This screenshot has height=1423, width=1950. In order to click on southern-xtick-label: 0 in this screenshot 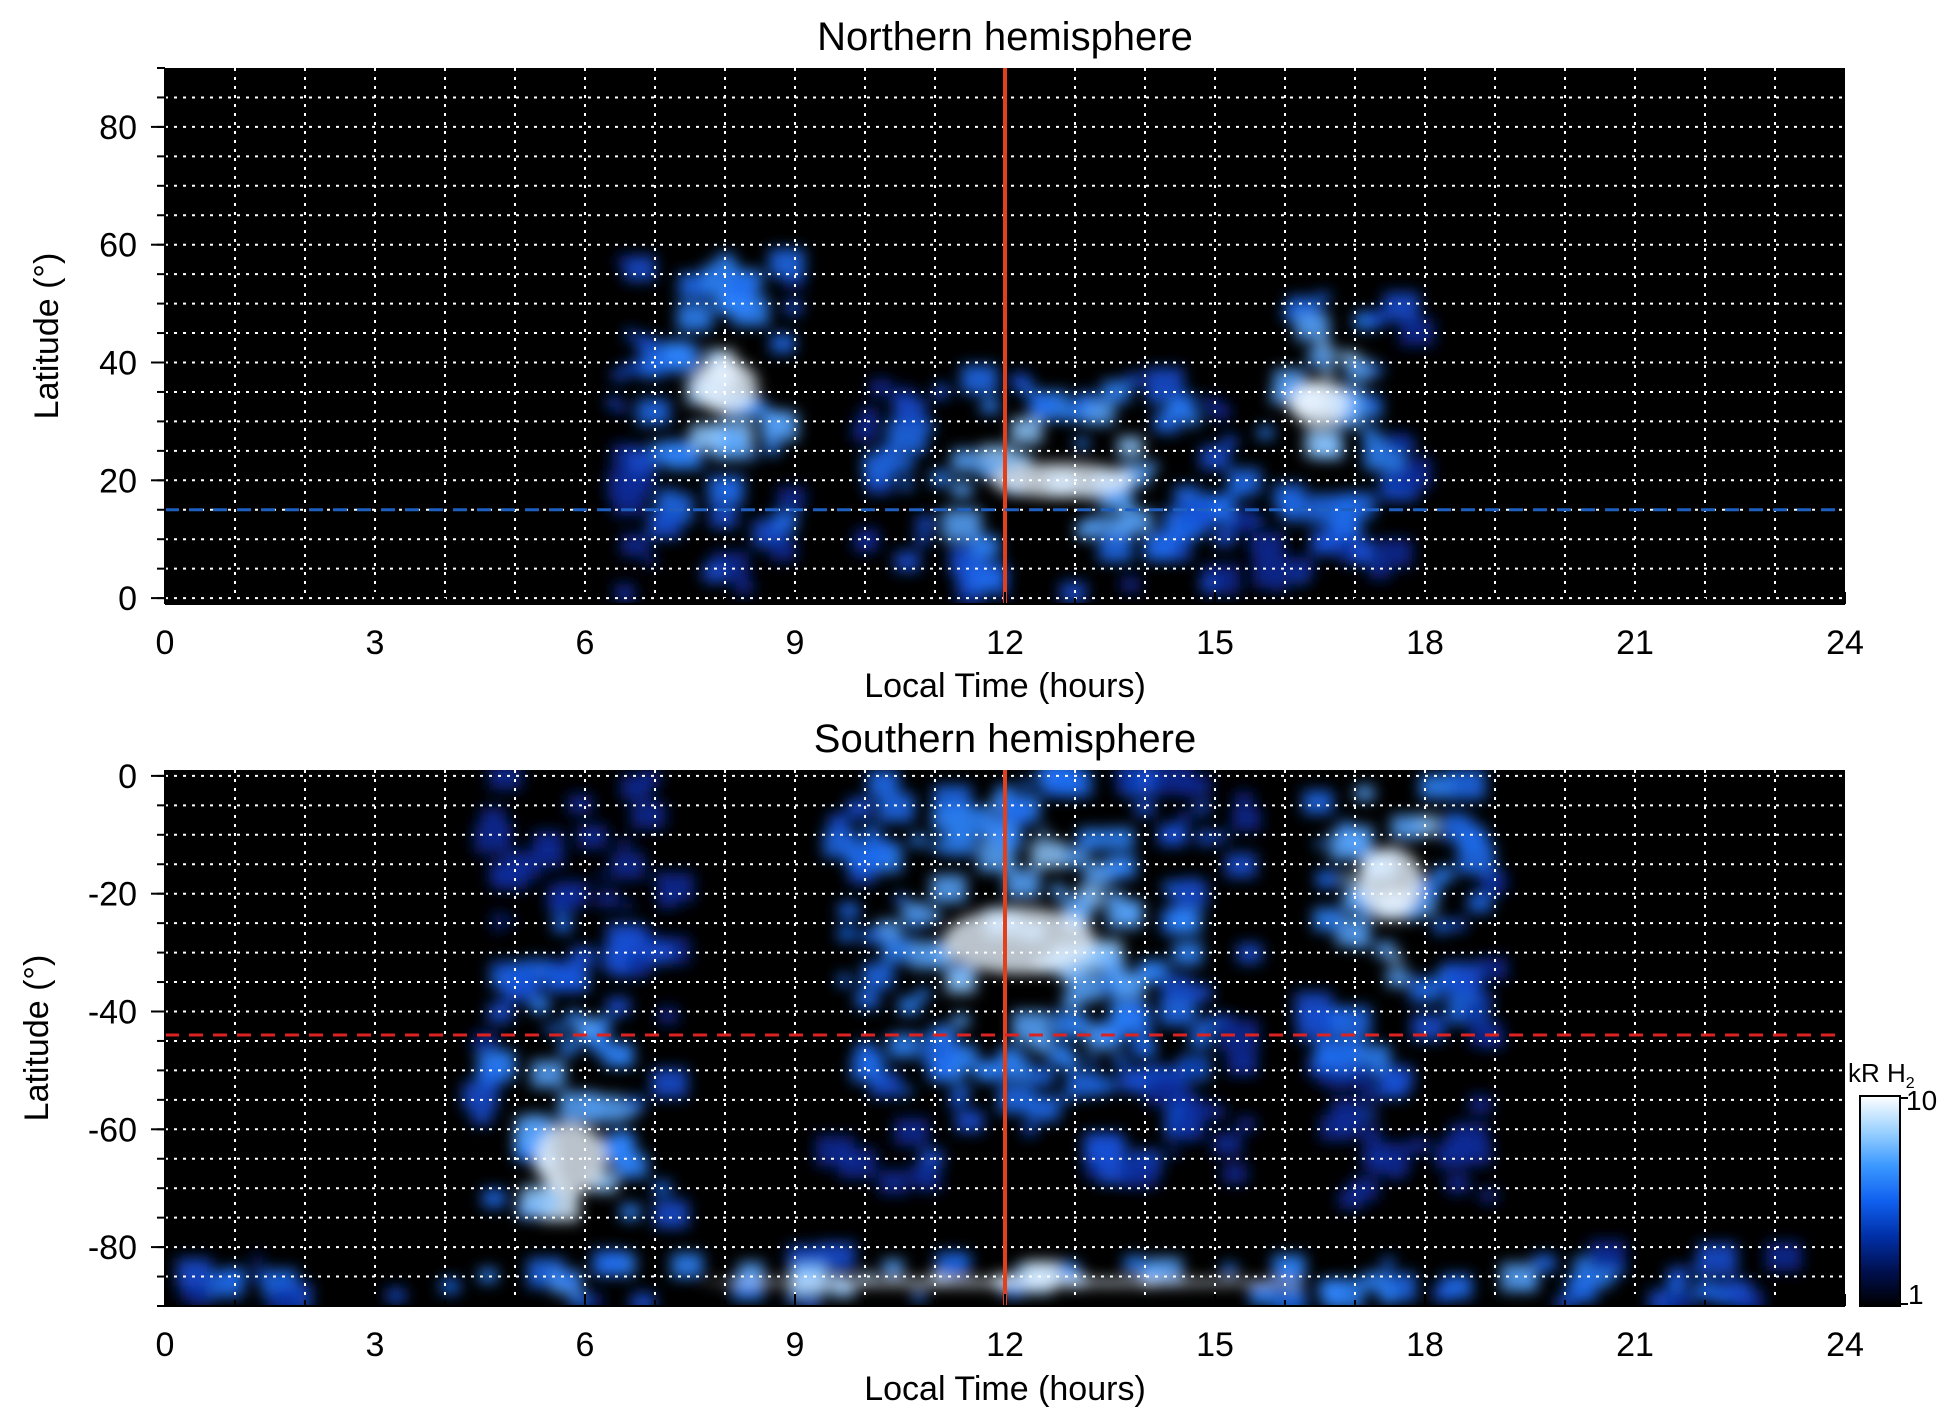, I will do `click(165, 1345)`.